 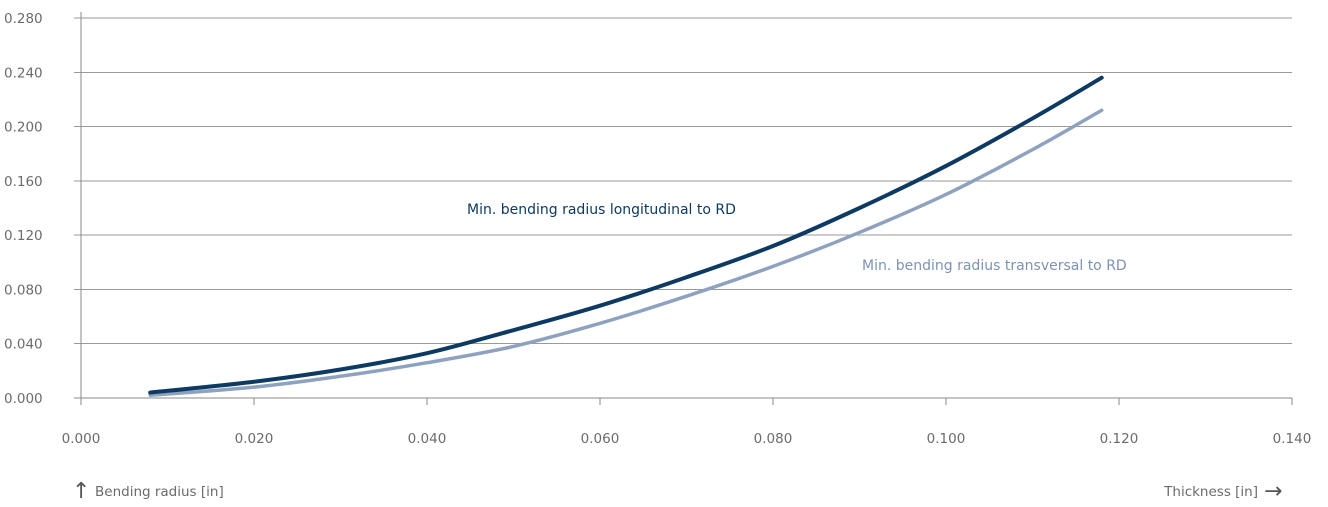 What do you see at coordinates (23, 345) in the screenshot?
I see `y-tick-label: 0.040` at bounding box center [23, 345].